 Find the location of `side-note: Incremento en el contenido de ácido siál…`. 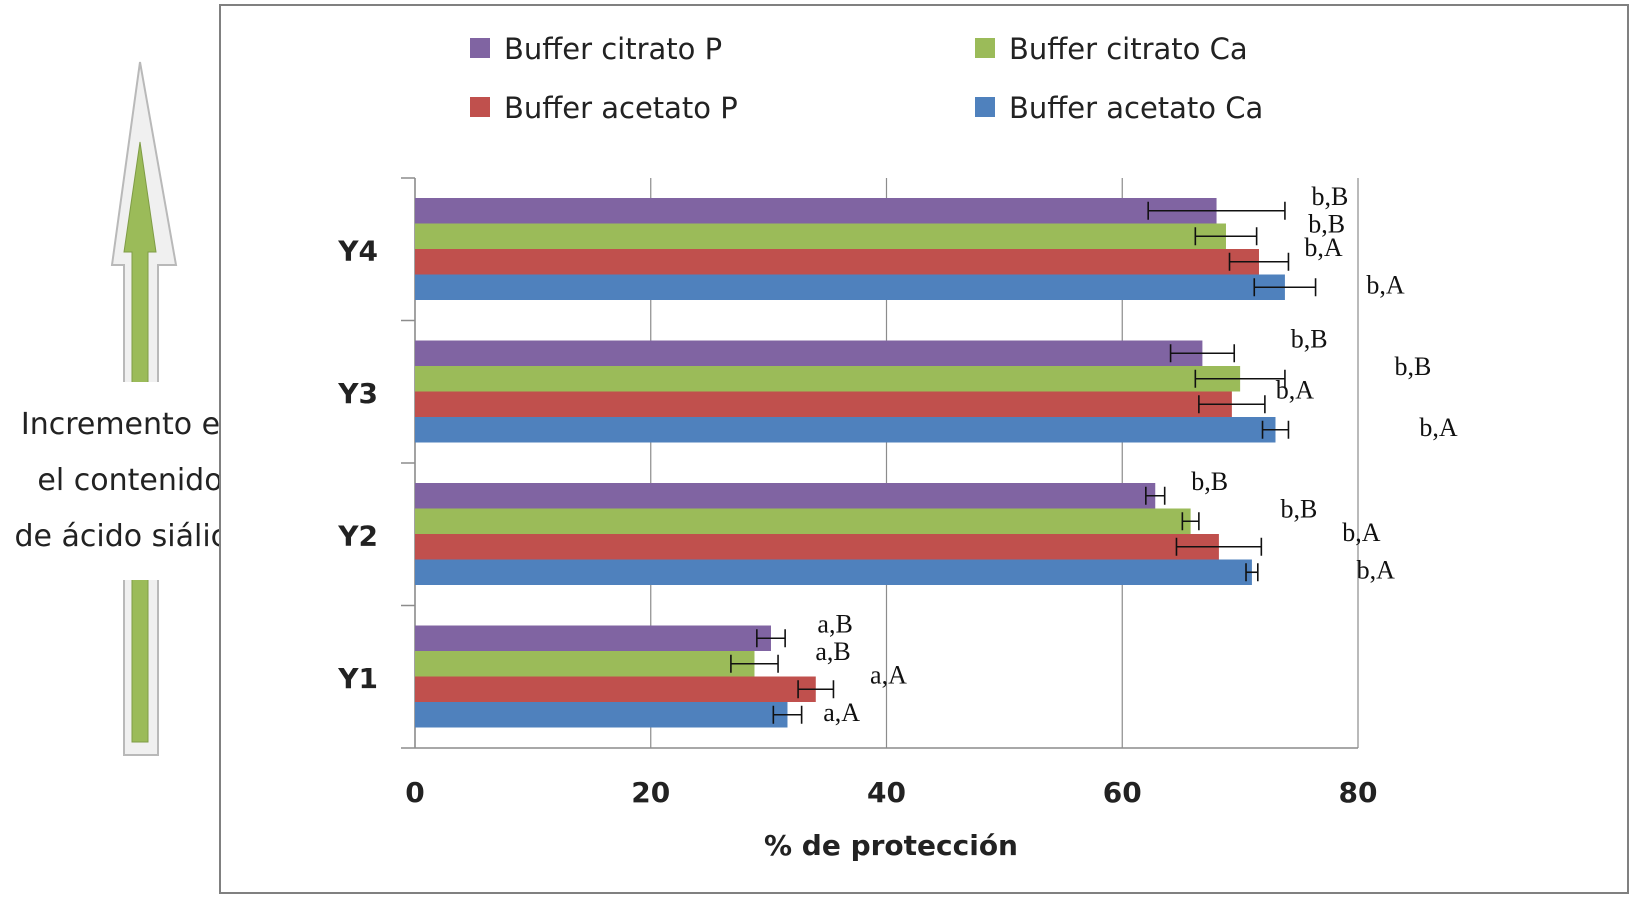

side-note: Incremento en el contenido de ácido siál… is located at coordinates (129, 480).